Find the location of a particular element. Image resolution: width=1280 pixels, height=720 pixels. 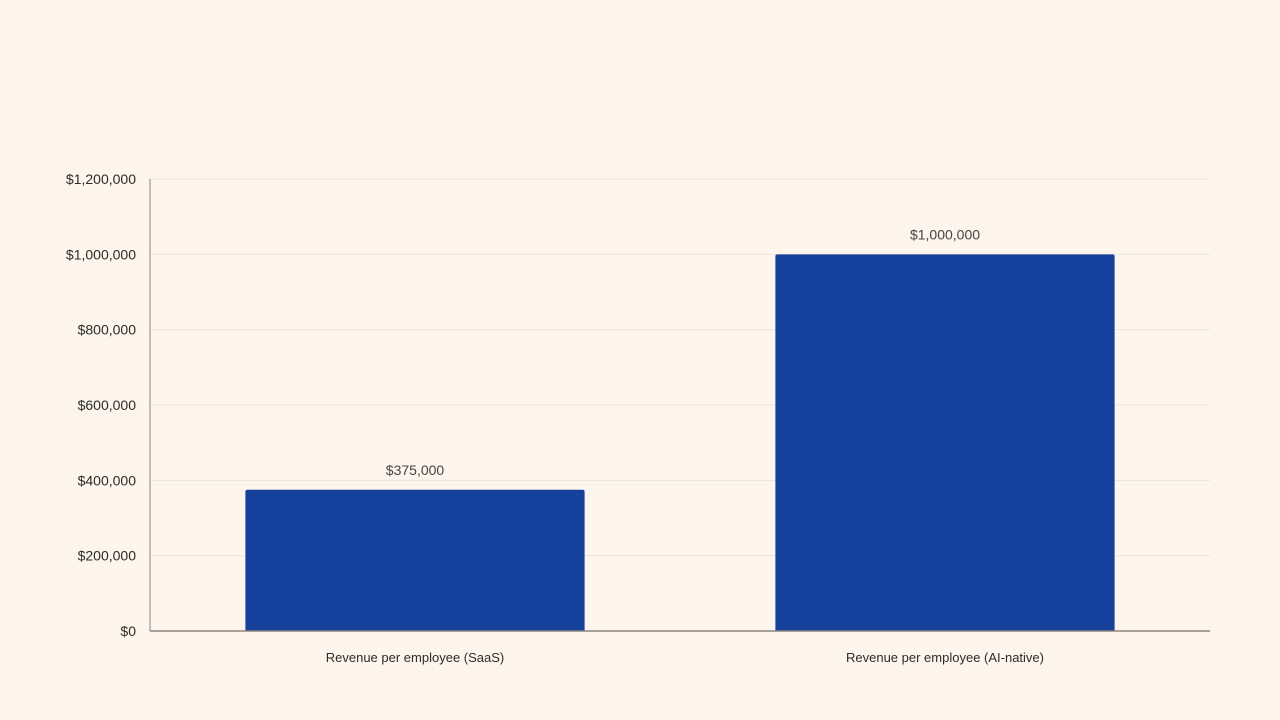

y-tick-label: $400,000 is located at coordinates (107, 480).